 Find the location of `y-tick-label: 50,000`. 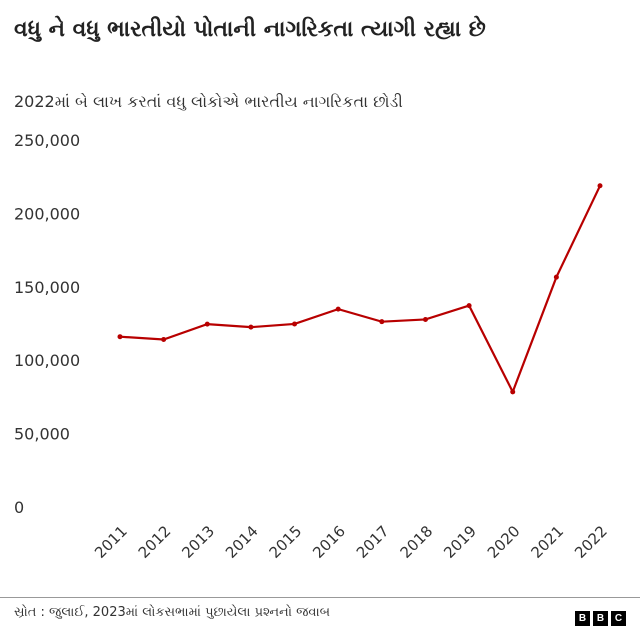

y-tick-label: 50,000 is located at coordinates (42, 434).